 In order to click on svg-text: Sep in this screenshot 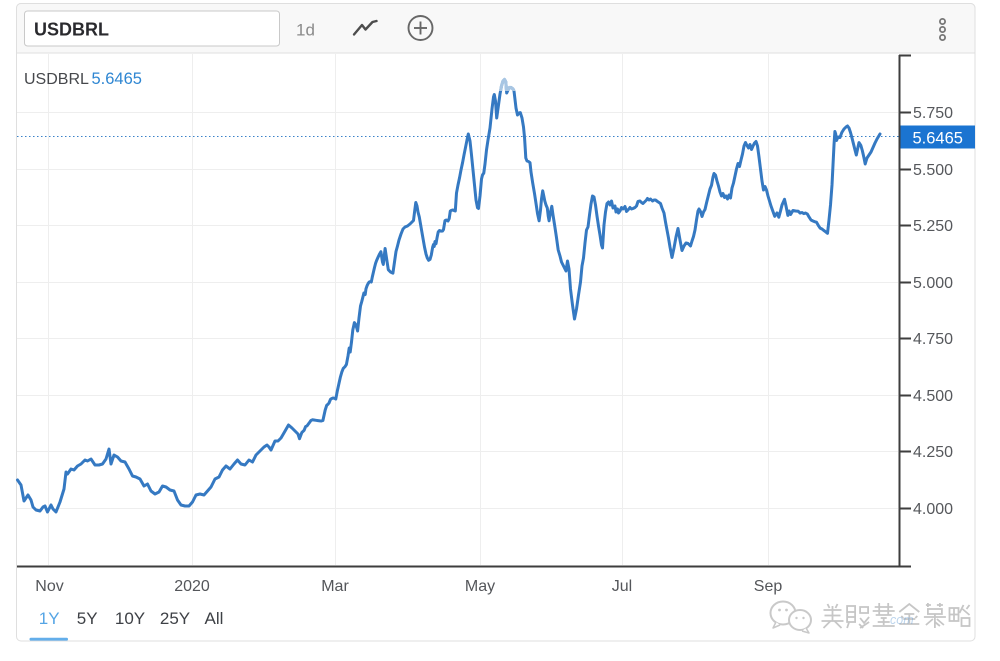, I will do `click(768, 586)`.